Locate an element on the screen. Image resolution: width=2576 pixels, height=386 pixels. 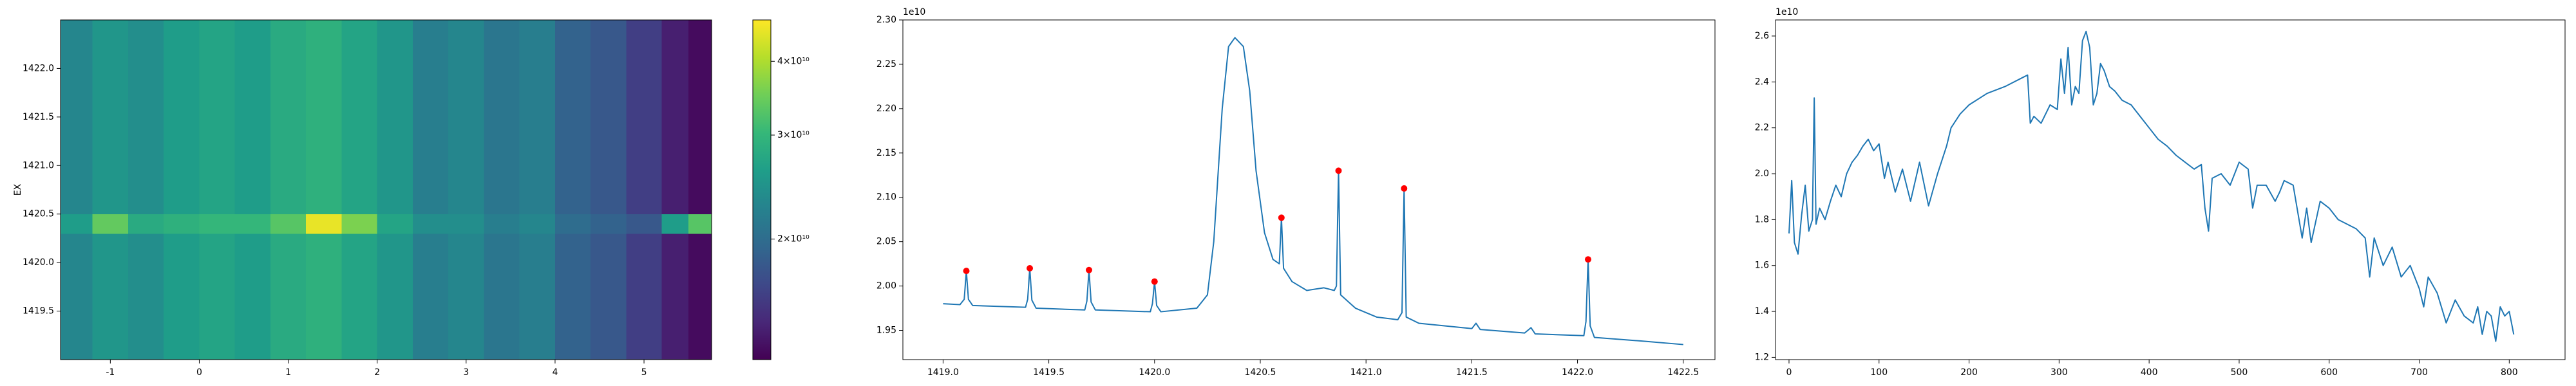
colorbar is located at coordinates (762, 190).